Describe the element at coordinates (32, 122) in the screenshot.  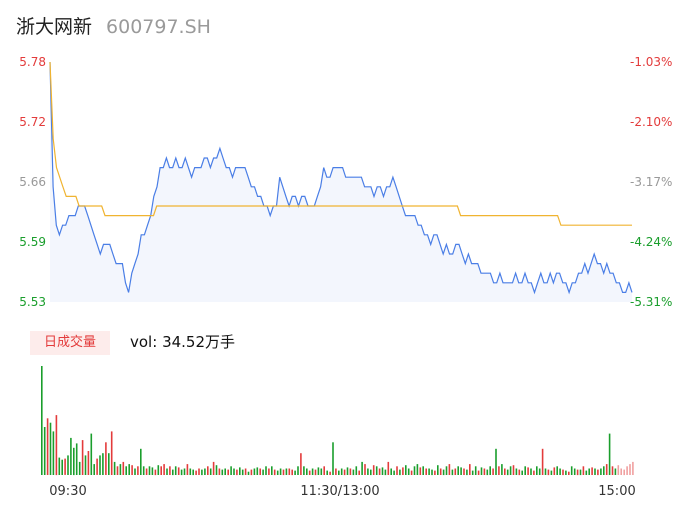
I see `y-tick-left: 5.72` at that location.